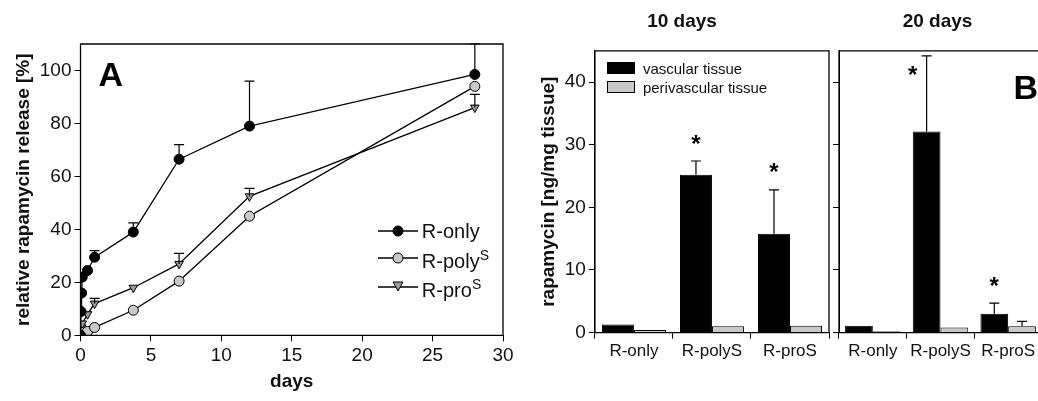  Describe the element at coordinates (937, 20) in the screenshot. I see `chart-title: 20 days` at that location.